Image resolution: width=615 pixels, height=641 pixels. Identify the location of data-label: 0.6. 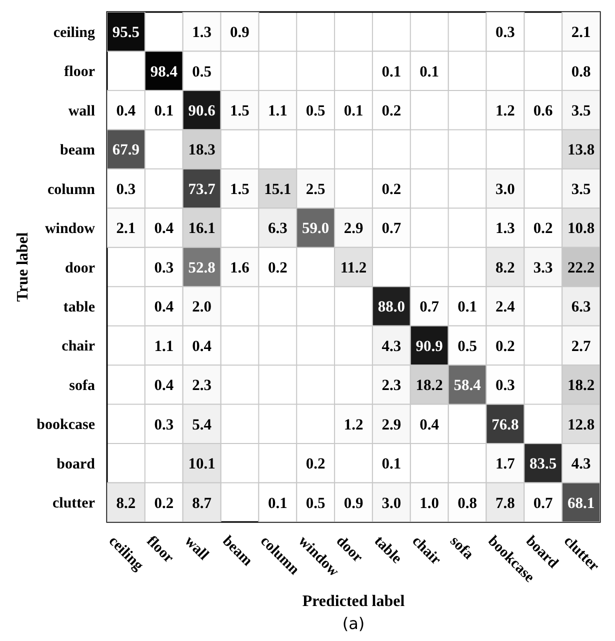
(543, 111).